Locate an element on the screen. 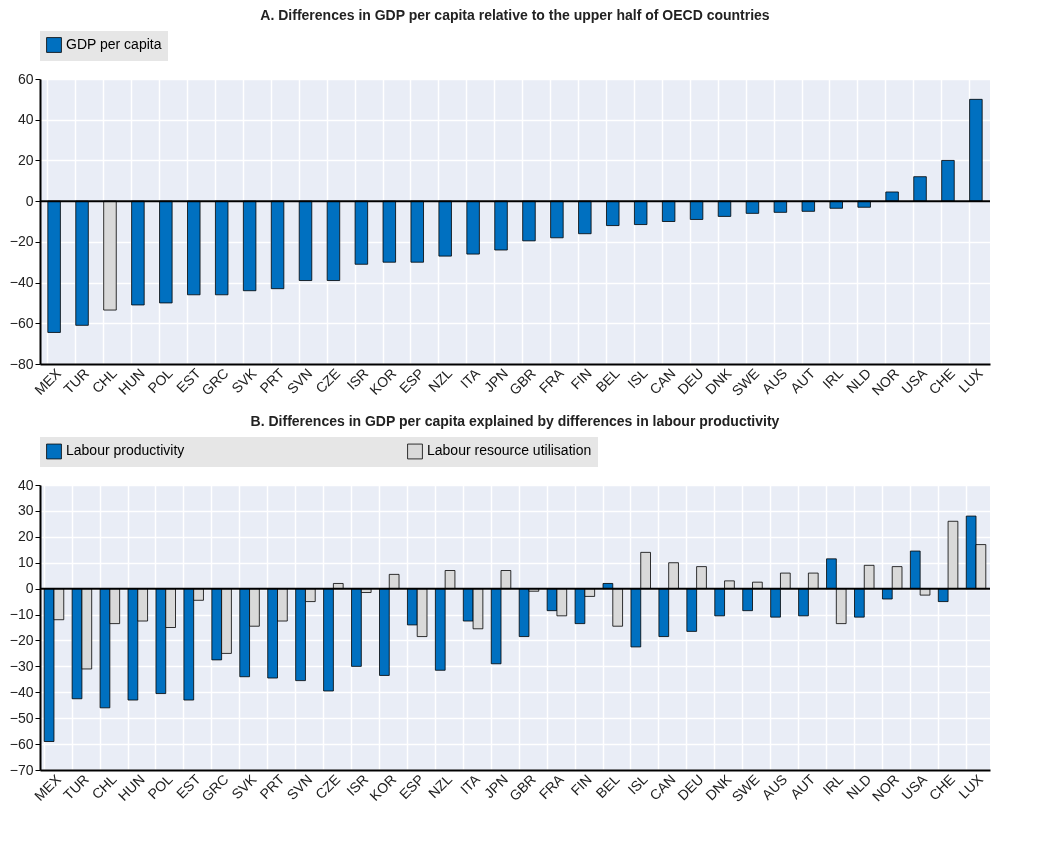  chart-title: B. Differences in GDP per capita explained by differences in labour productivity is located at coordinates (515, 421).